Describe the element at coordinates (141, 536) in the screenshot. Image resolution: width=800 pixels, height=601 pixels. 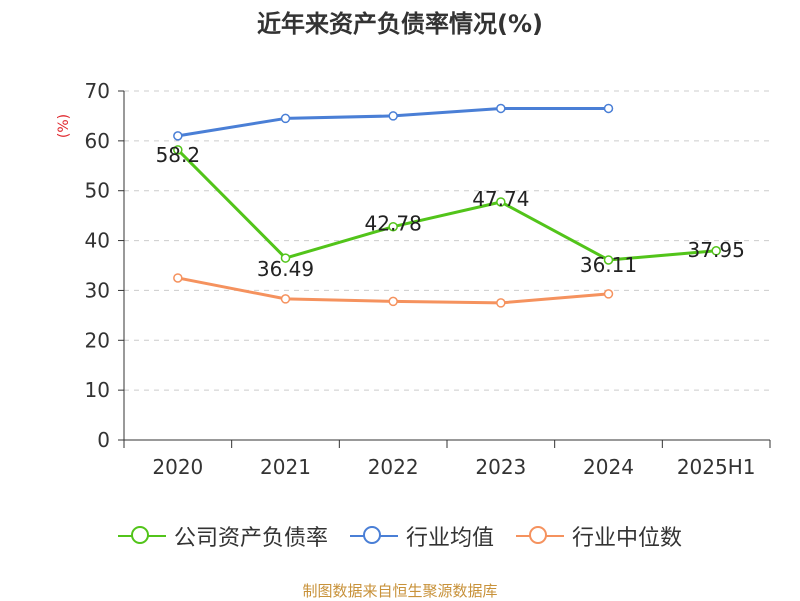
I see `legend-marker-company` at that location.